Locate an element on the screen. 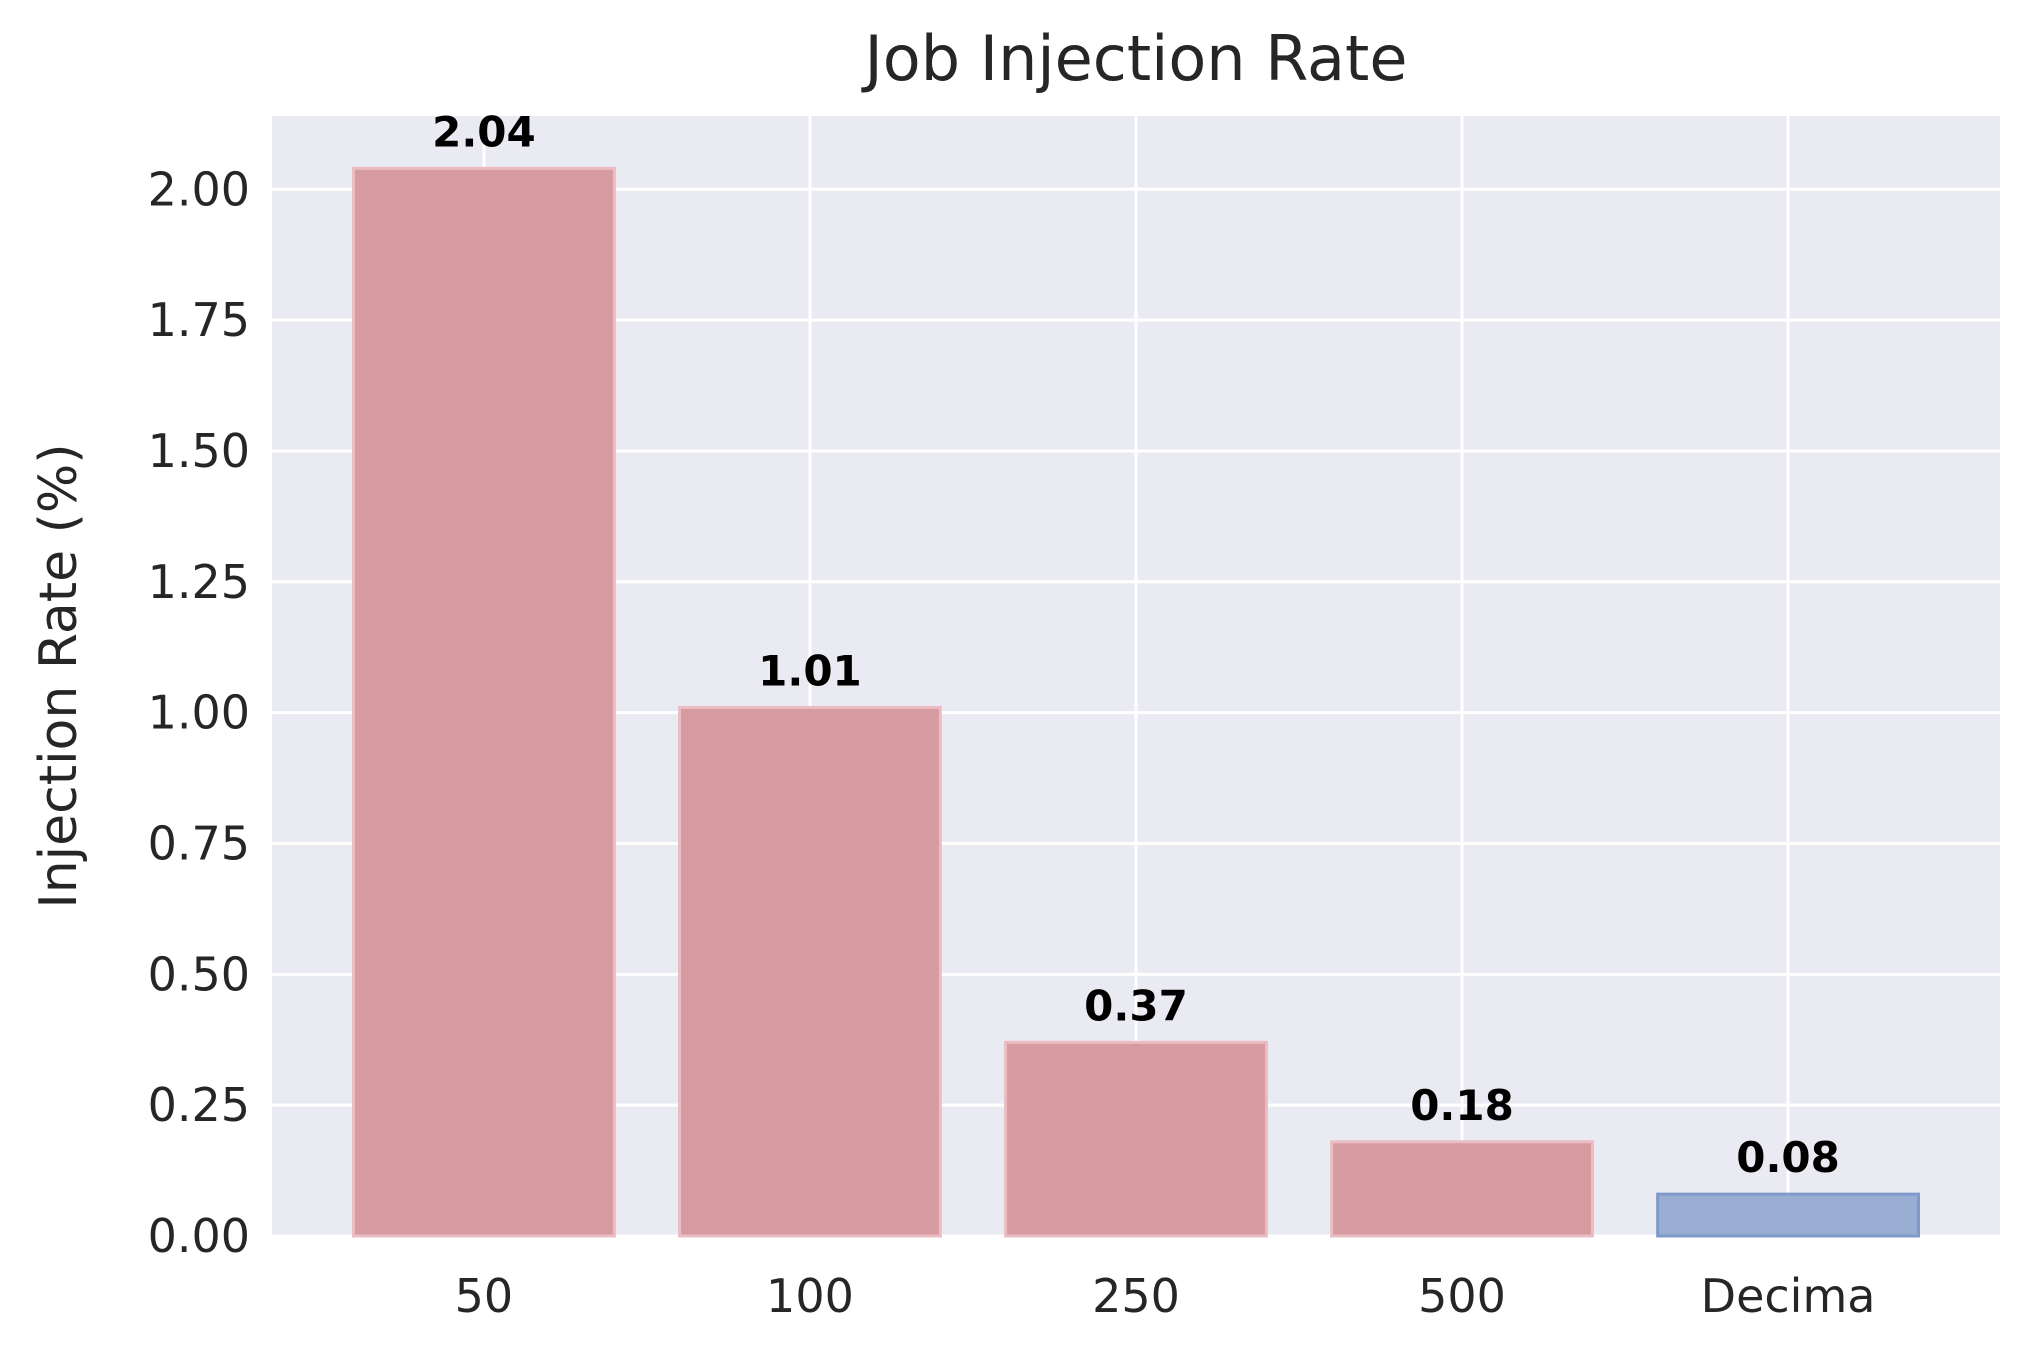  bar-decima is located at coordinates (1788, 1215).